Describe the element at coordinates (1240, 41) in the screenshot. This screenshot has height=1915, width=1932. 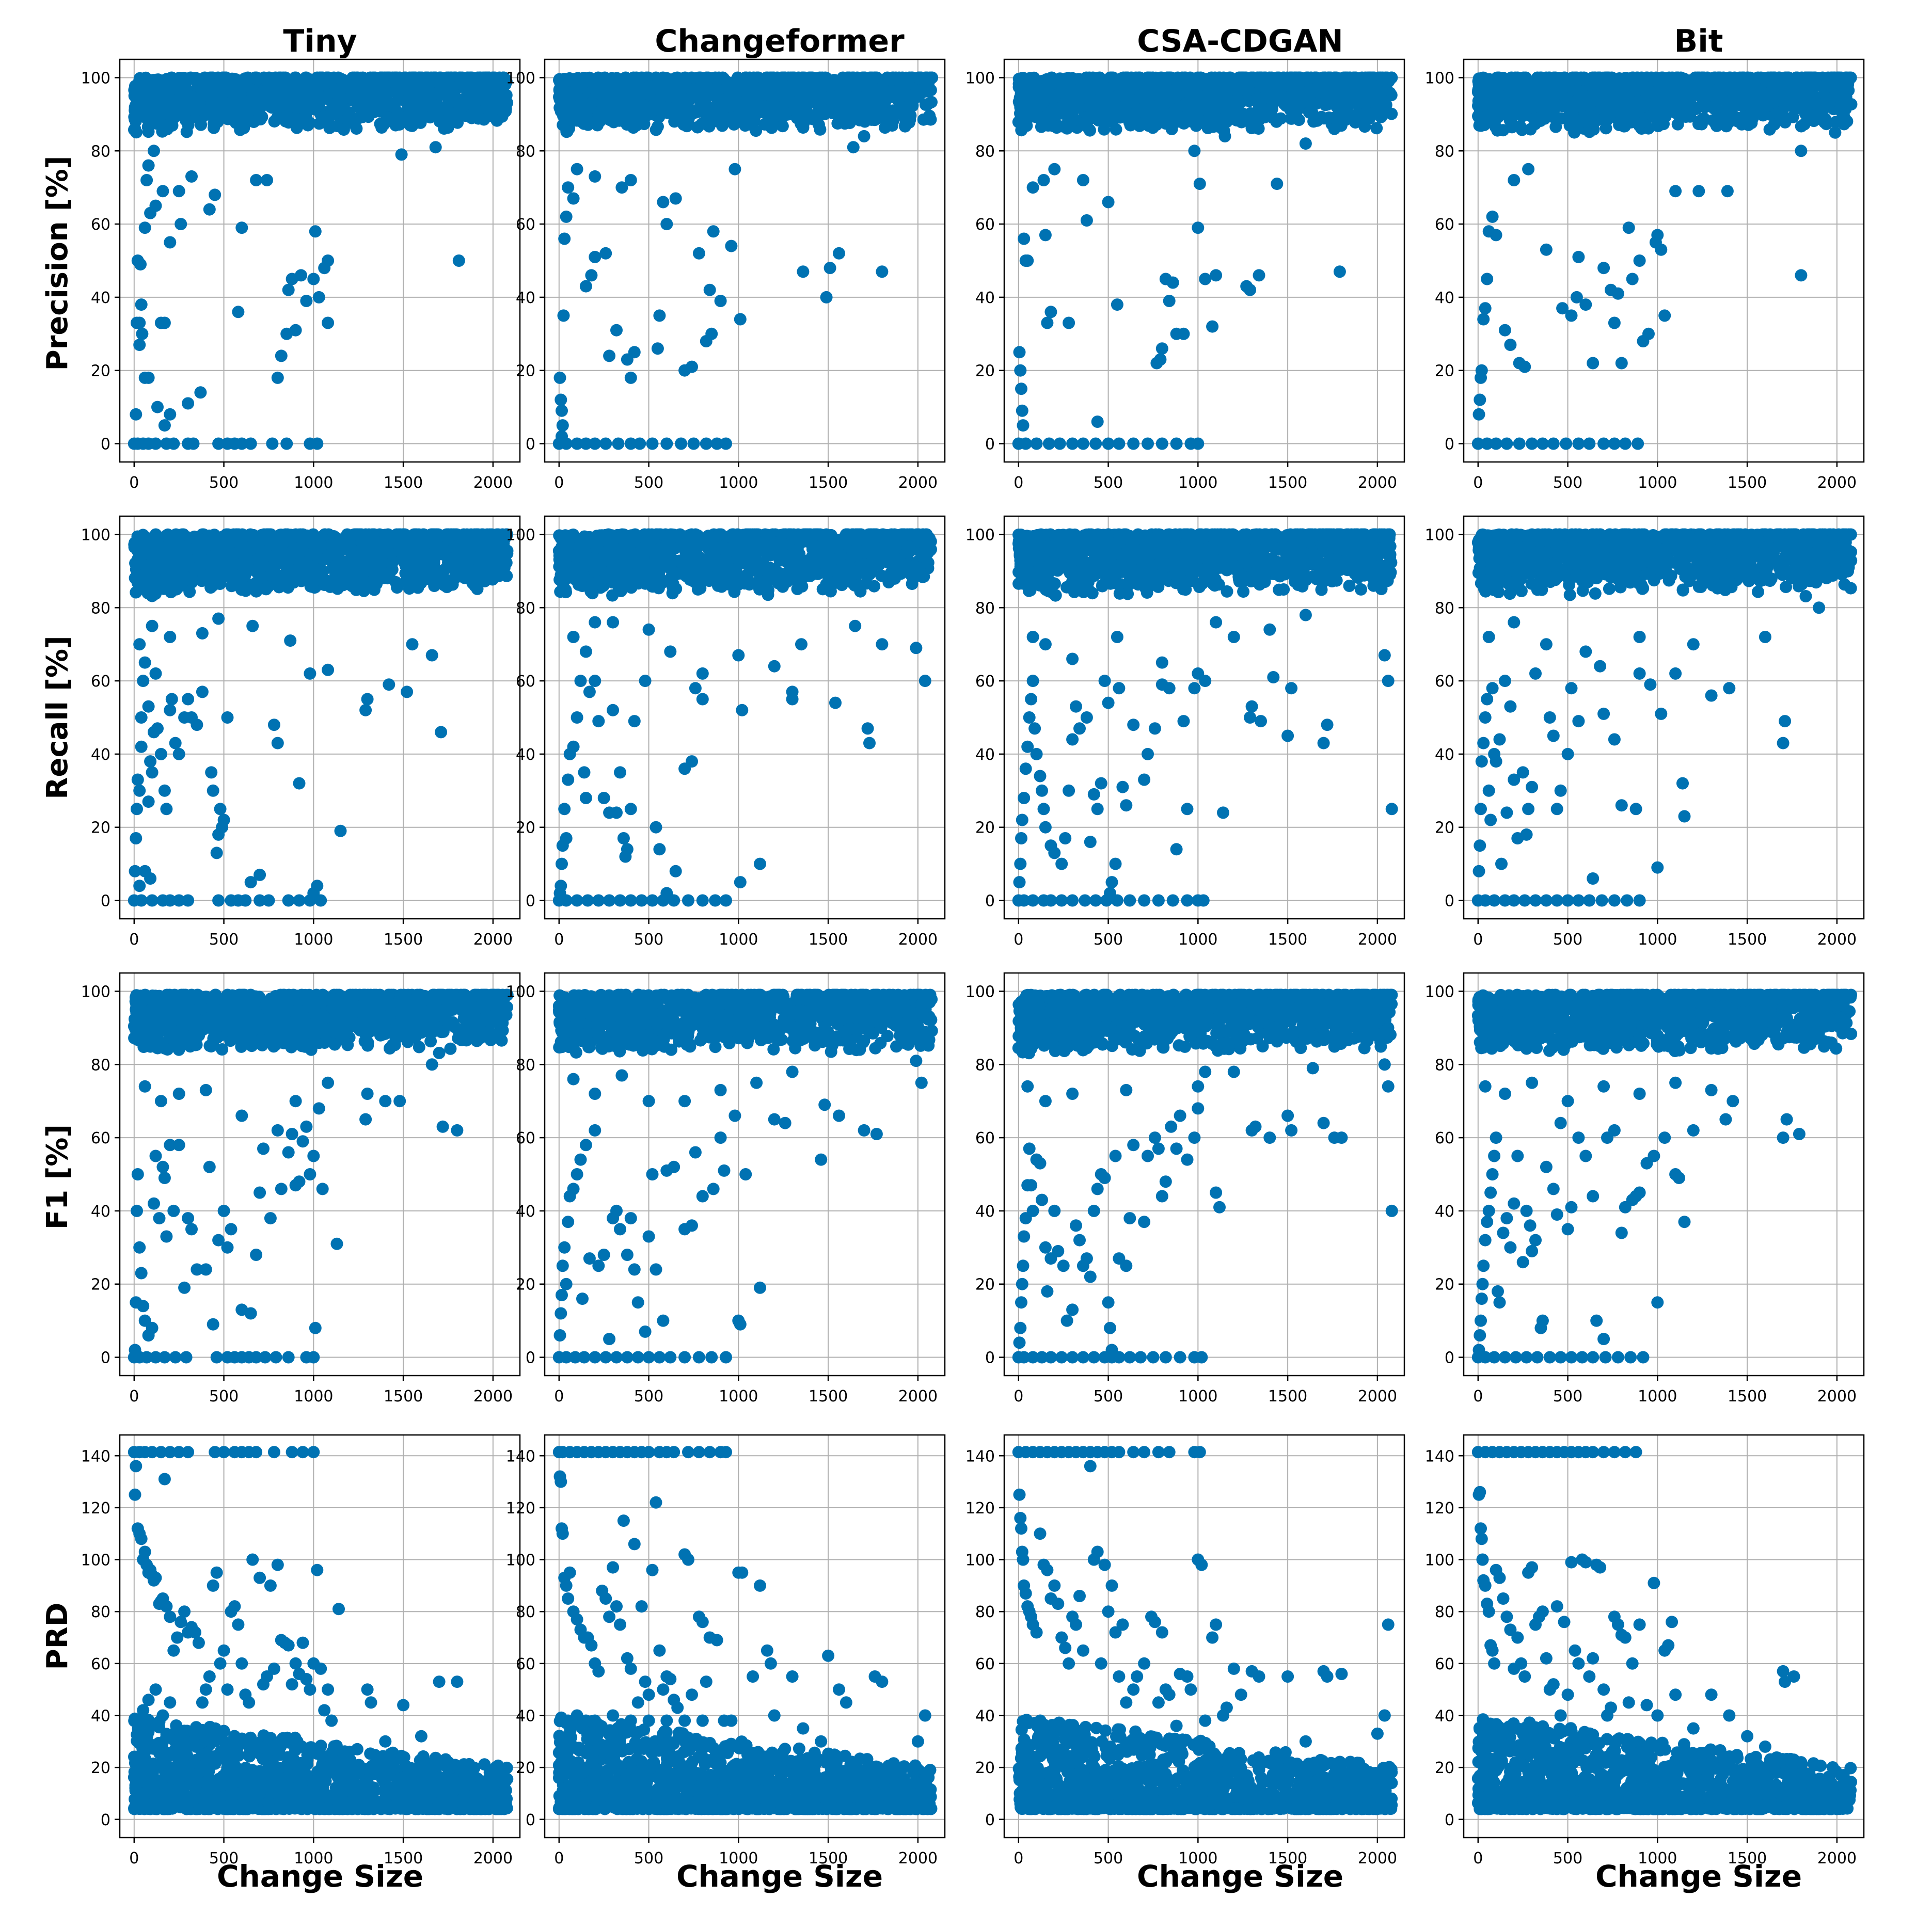
I see `column-title-3: CSA-CDGAN` at that location.